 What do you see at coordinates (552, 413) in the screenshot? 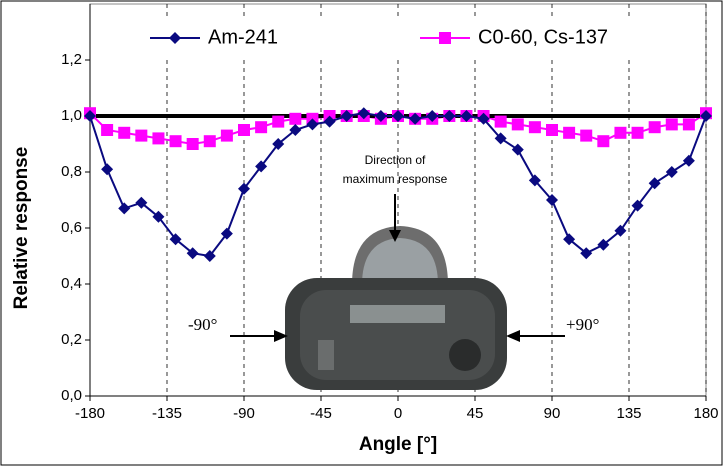
I see `x-tick-label: 90` at bounding box center [552, 413].